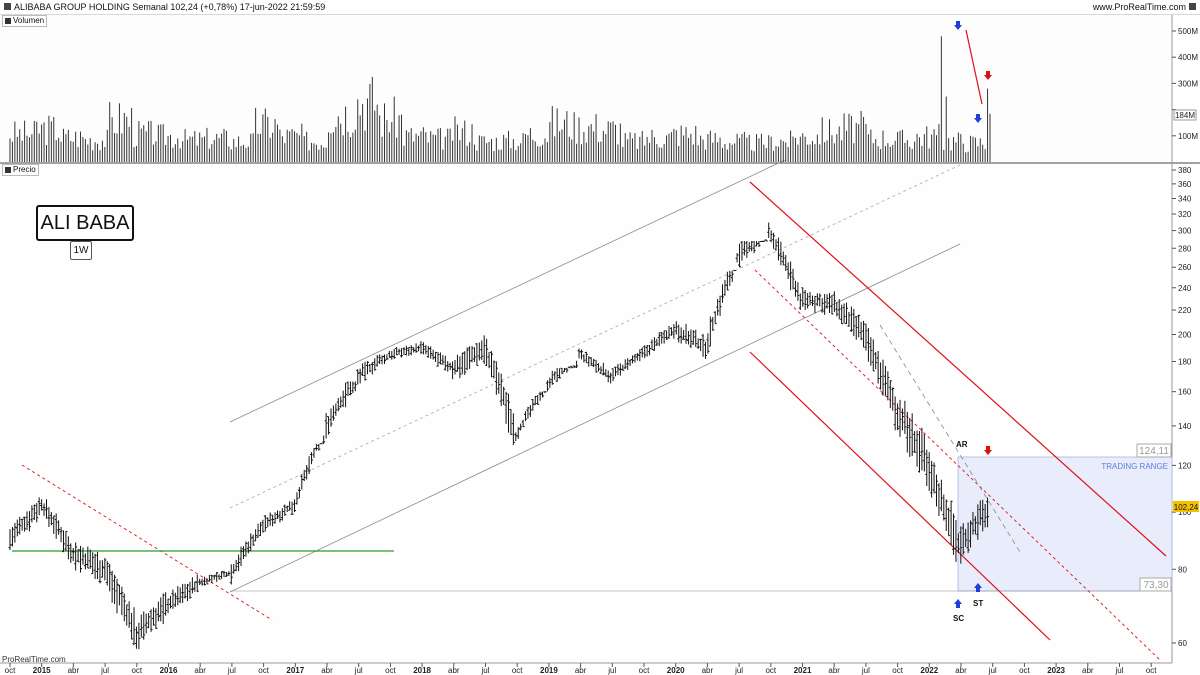  What do you see at coordinates (7, 6) in the screenshot?
I see `chart-type-icon` at bounding box center [7, 6].